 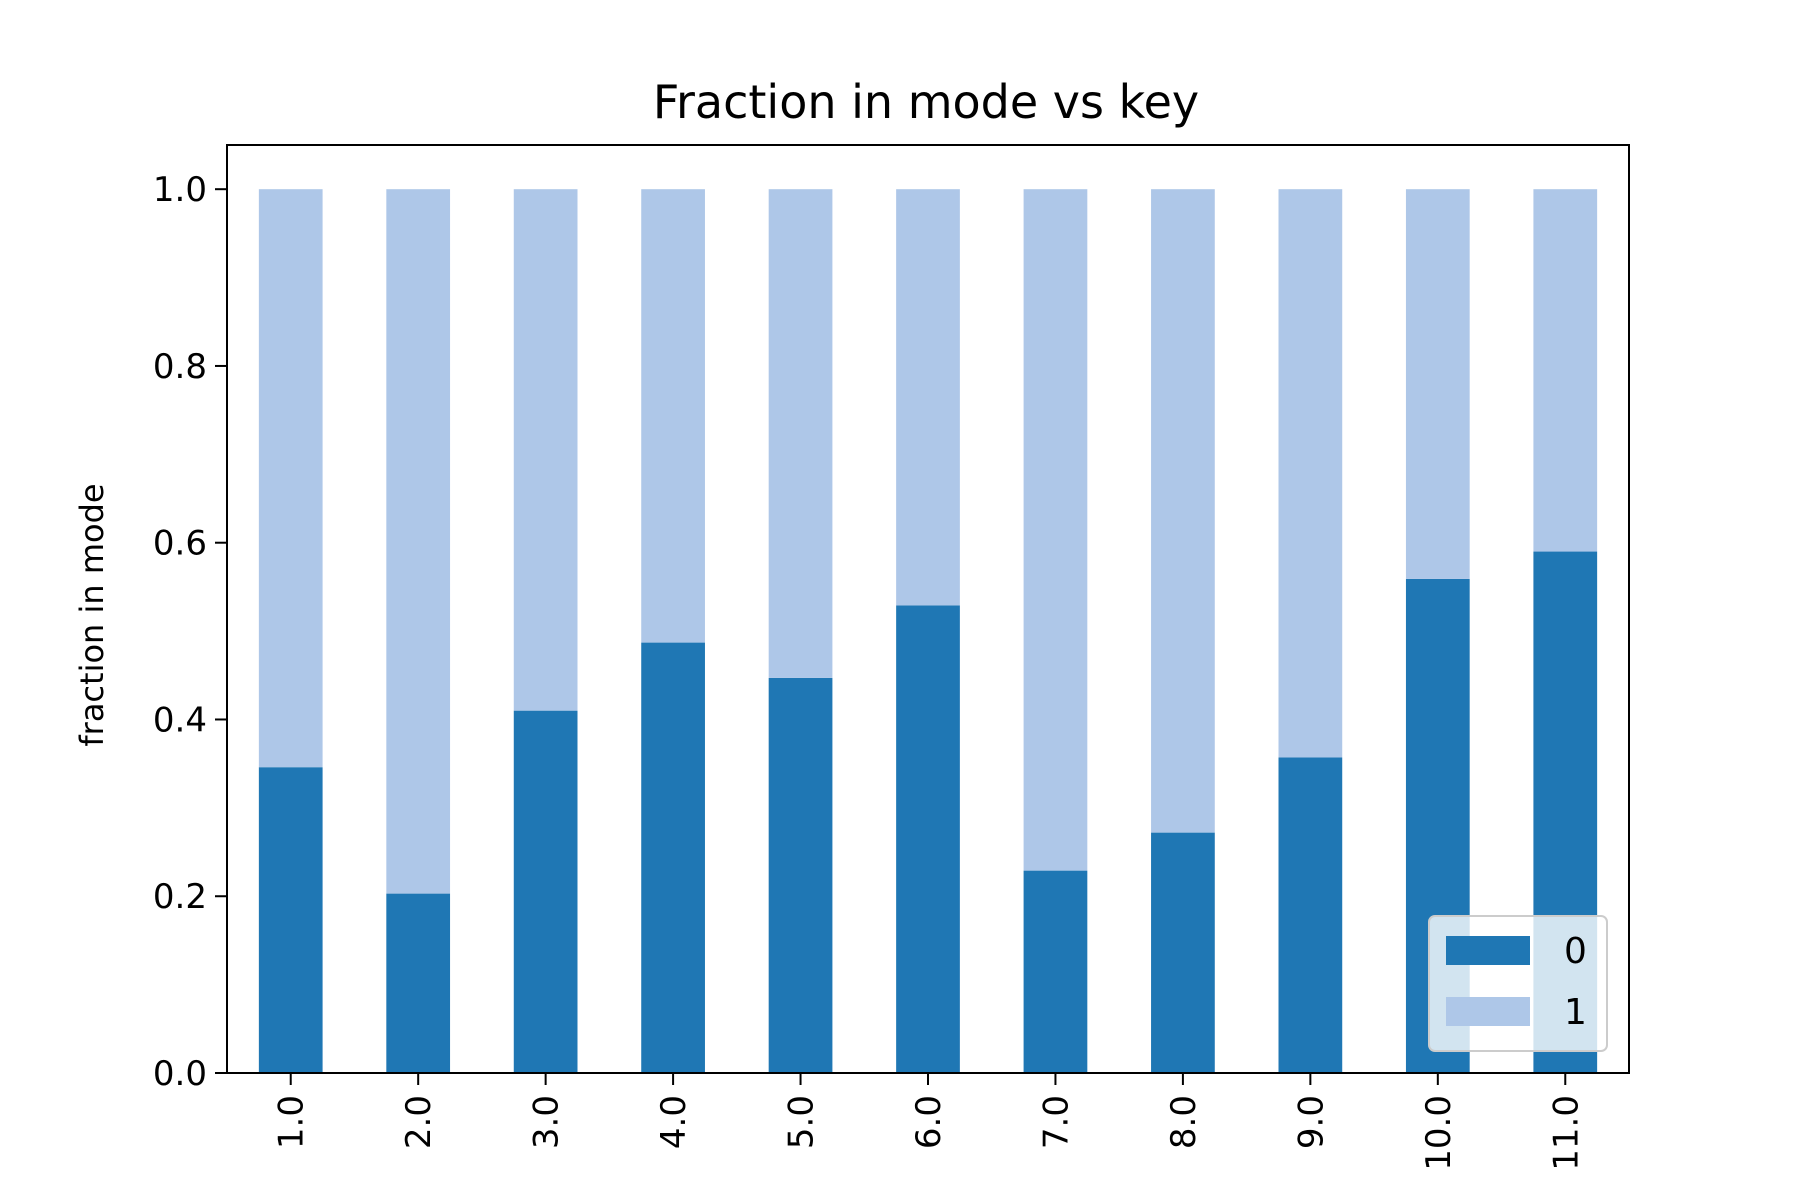 I want to click on legend-label-0: 0, so click(x=1575, y=951).